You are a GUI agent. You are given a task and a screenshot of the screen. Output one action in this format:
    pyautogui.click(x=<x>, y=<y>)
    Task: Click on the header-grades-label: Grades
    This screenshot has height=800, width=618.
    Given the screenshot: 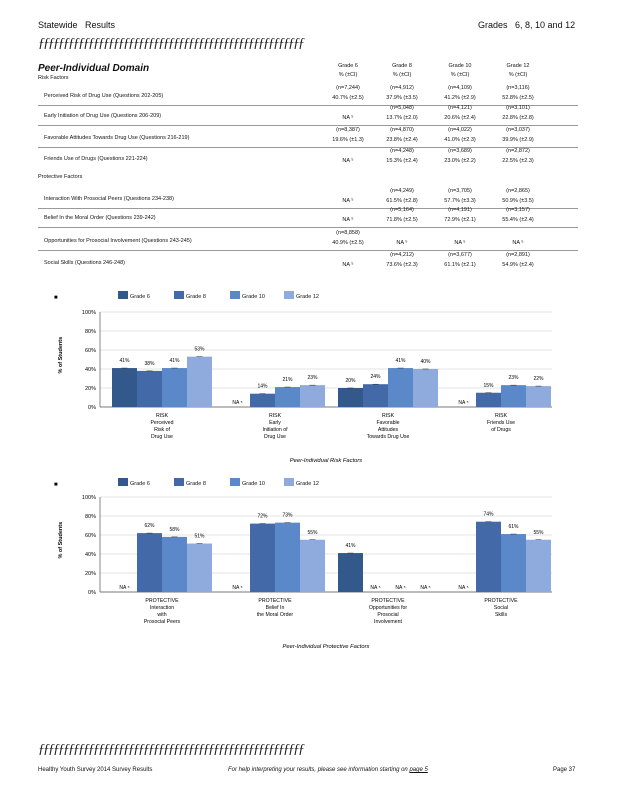 What is the action you would take?
    pyautogui.click(x=493, y=25)
    